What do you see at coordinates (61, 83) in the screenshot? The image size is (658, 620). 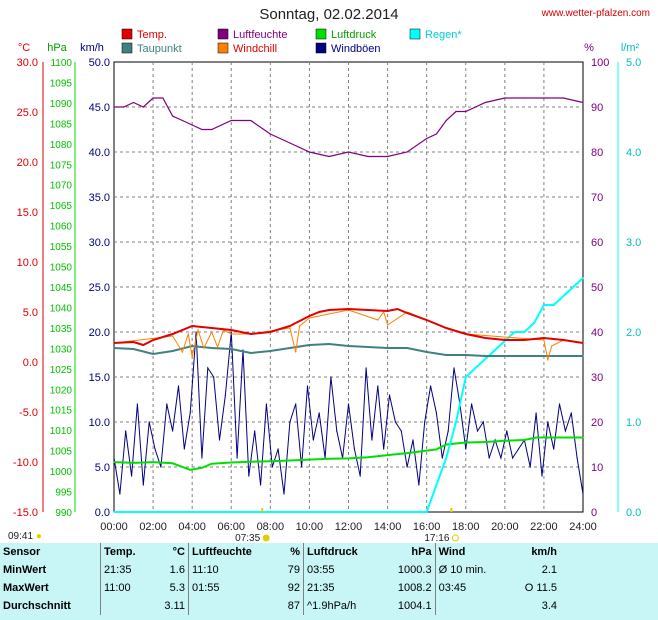 I see `tick-label: 1095` at bounding box center [61, 83].